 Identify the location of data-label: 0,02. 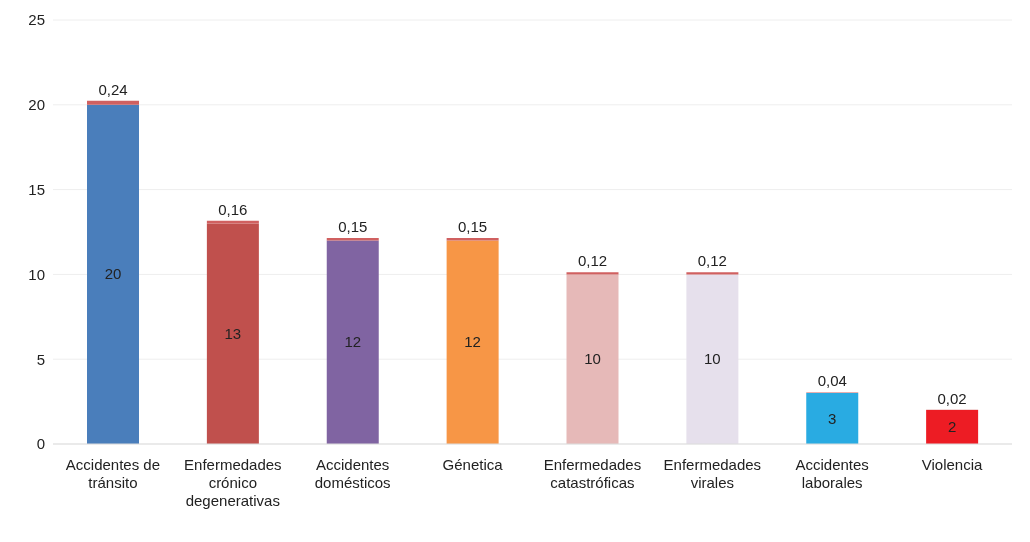
(952, 398).